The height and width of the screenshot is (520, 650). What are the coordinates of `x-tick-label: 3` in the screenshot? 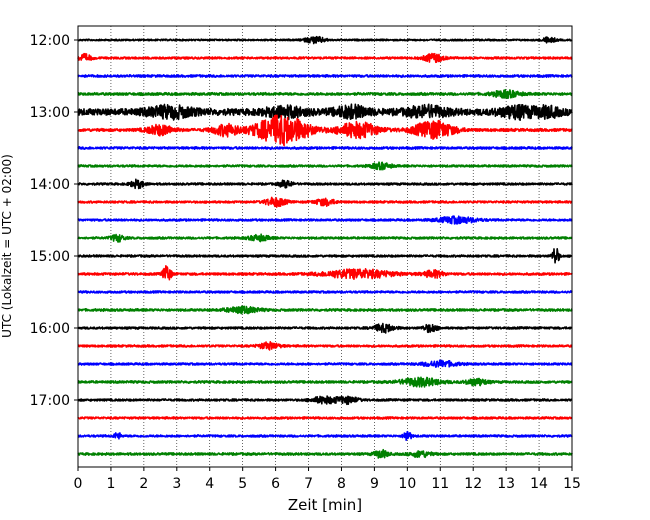 It's located at (176, 484).